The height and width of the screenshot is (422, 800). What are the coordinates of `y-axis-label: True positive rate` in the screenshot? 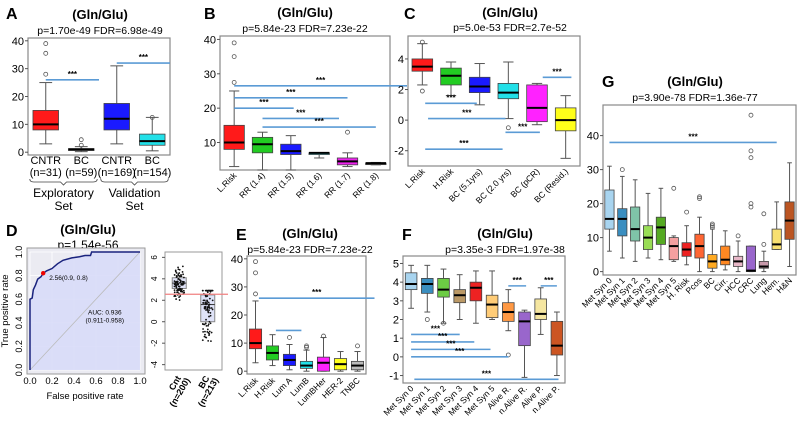 It's located at (5, 310).